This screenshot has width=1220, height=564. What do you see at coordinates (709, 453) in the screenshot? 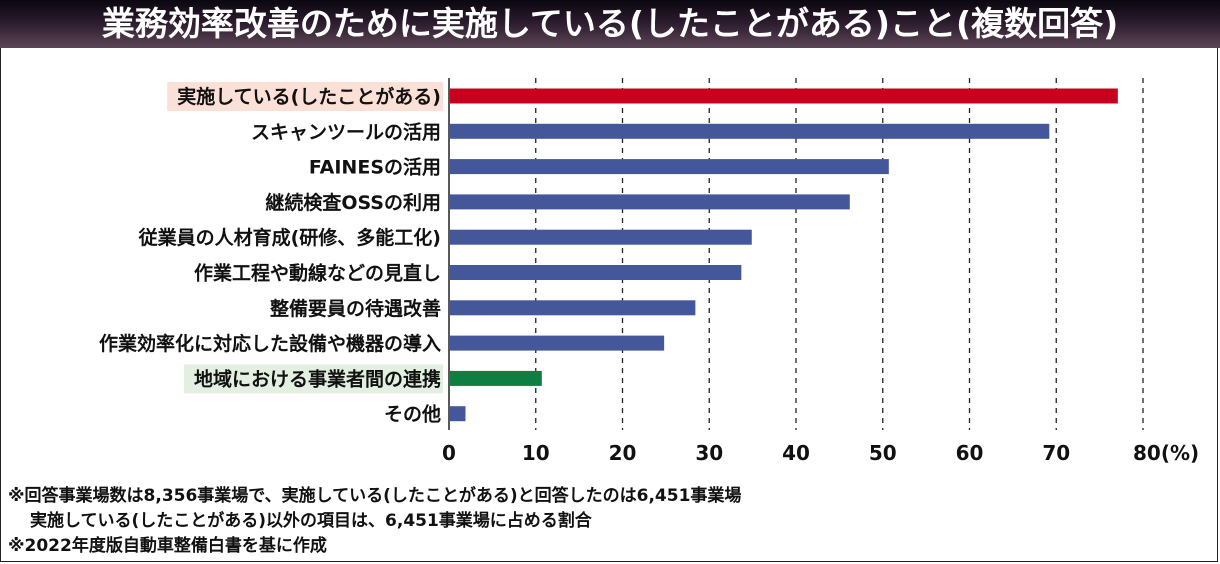
I see `x-tick-label: 30` at bounding box center [709, 453].